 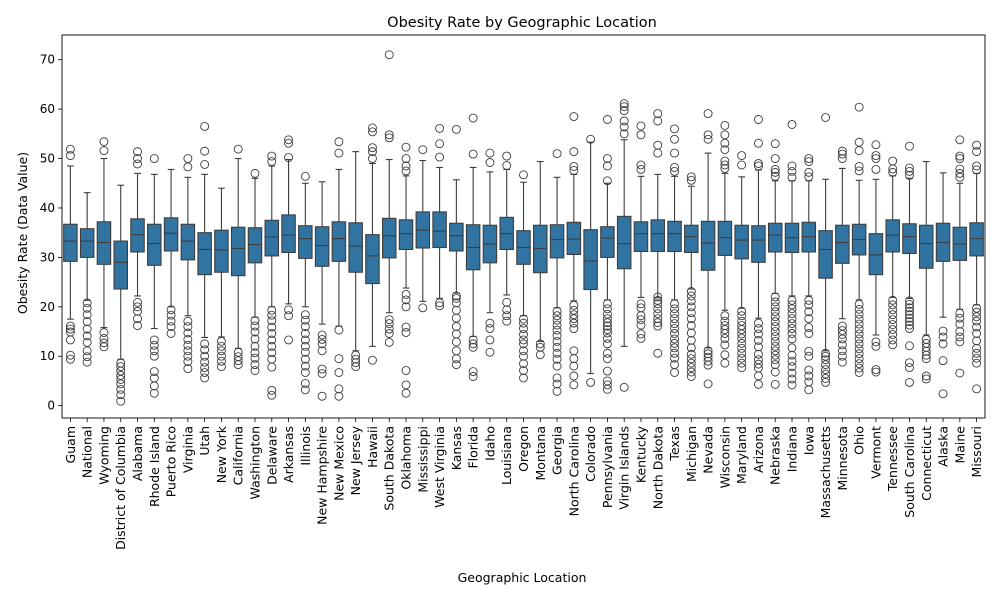 What do you see at coordinates (674, 444) in the screenshot?
I see `x-tick-label: Texas` at bounding box center [674, 444].